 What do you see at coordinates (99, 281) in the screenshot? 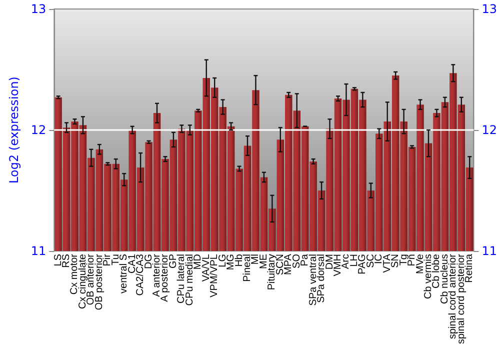
I see `x-tick-label: OB posterior` at bounding box center [99, 281].